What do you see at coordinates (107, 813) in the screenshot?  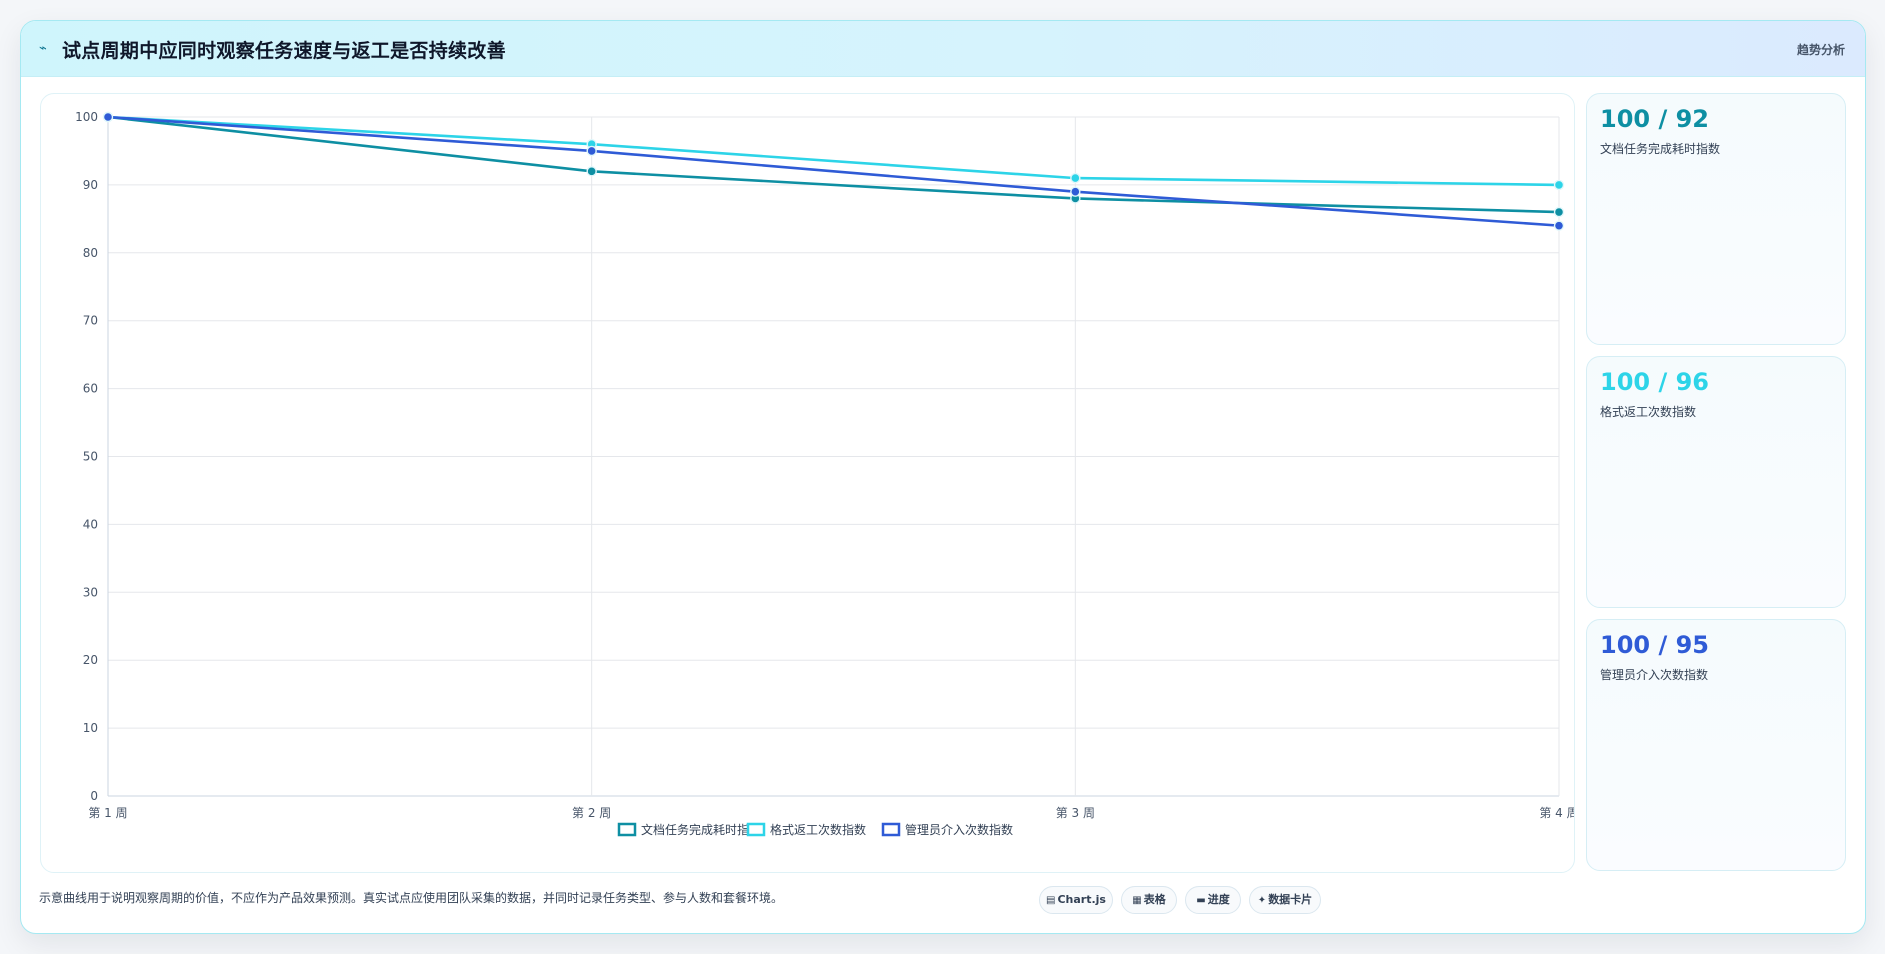 I see `x-tick-label: 第 1 周` at bounding box center [107, 813].